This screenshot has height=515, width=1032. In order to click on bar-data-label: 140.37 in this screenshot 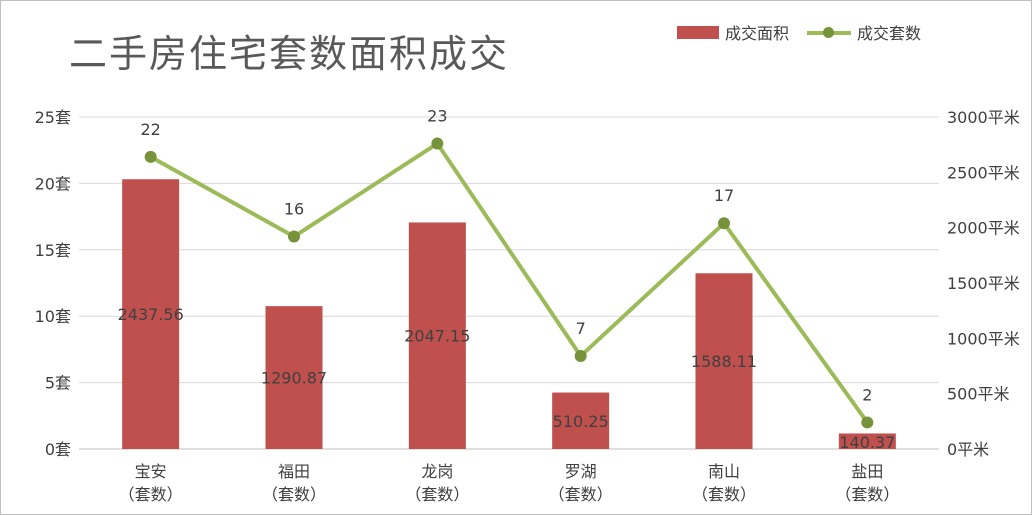, I will do `click(867, 442)`.